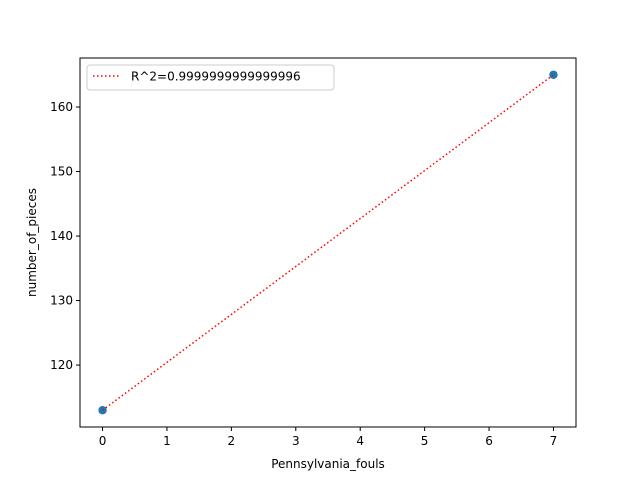  I want to click on legend: R^2=0.9999999999999996, so click(210, 77).